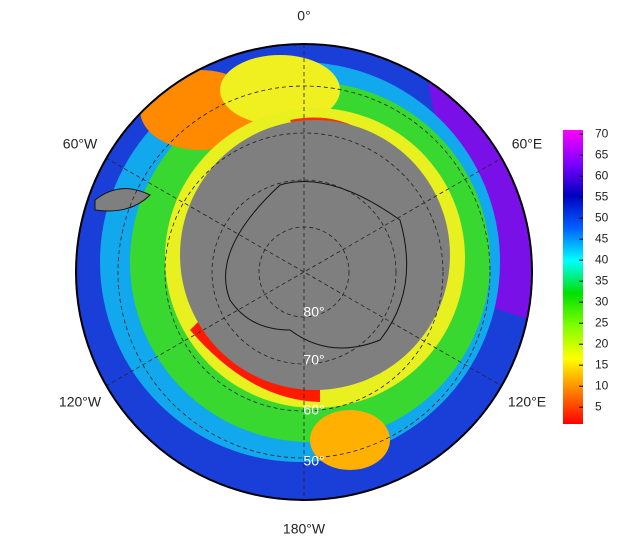 The image size is (625, 552). Describe the element at coordinates (527, 402) in the screenshot. I see `longitude-label: 120°E` at that location.